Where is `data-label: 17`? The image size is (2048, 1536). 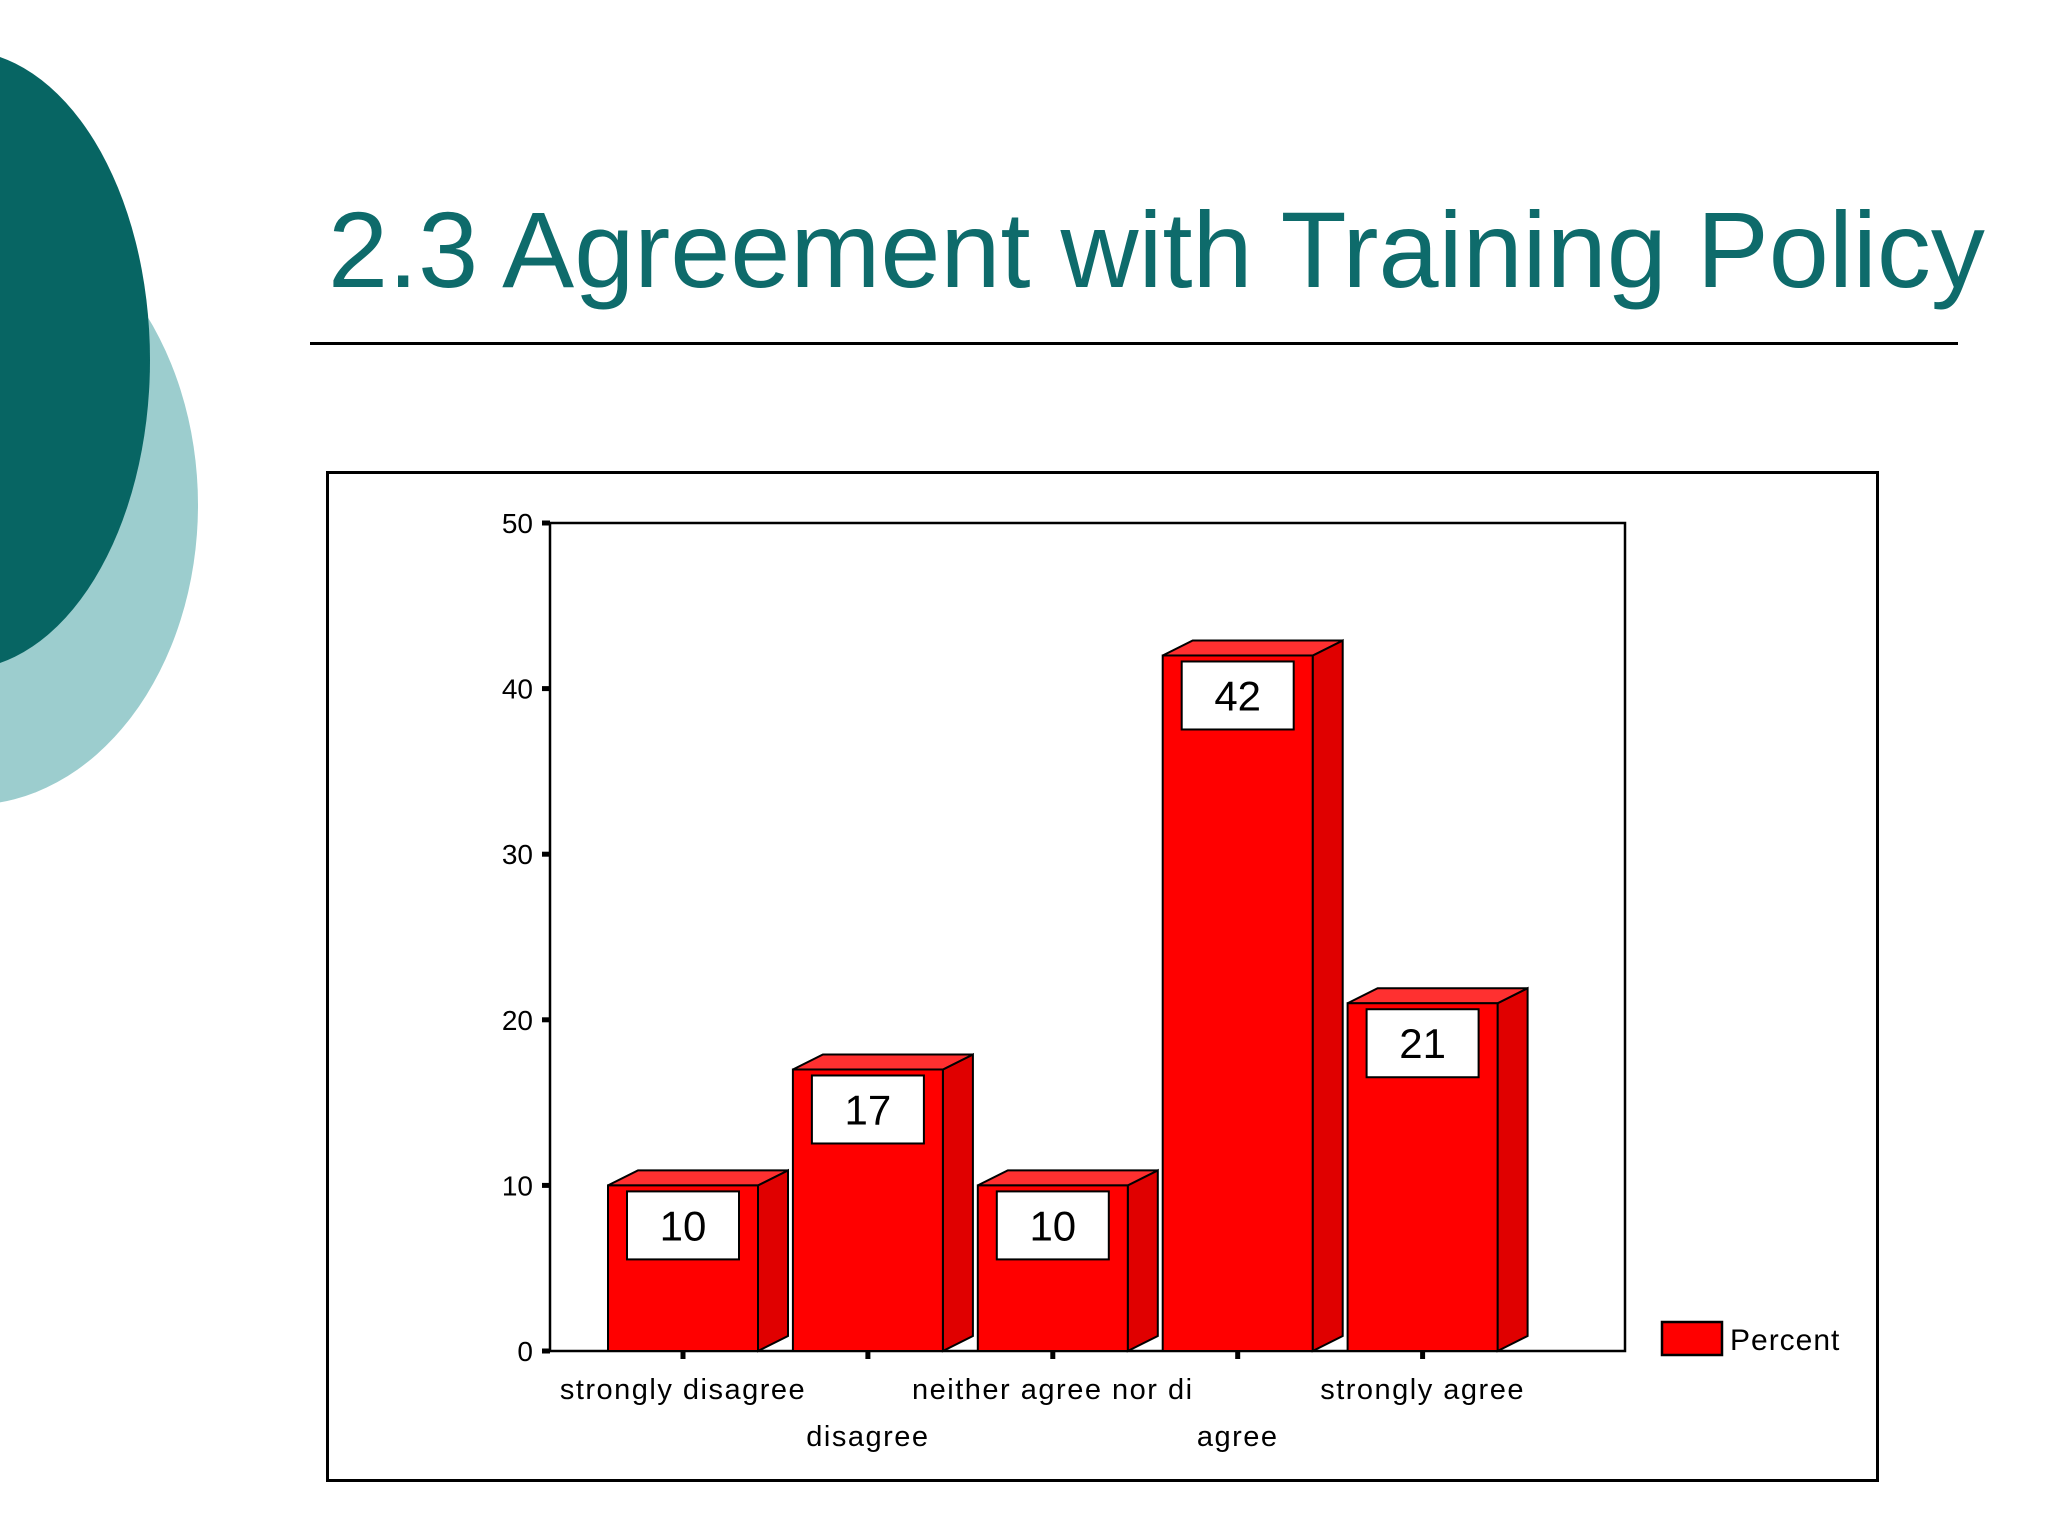 data-label: 17 is located at coordinates (868, 1109).